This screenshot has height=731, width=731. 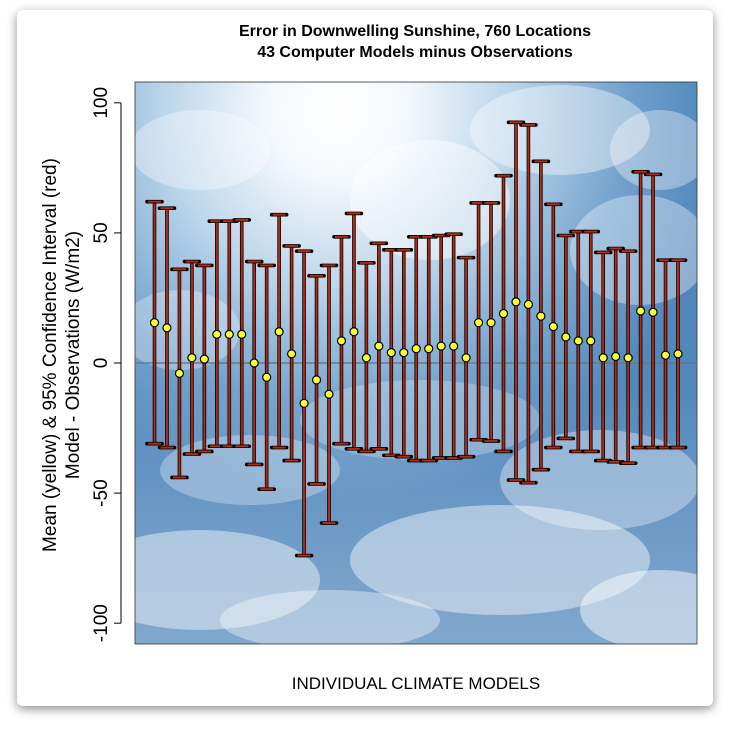 I want to click on y-tick-label: -100, so click(x=101, y=623).